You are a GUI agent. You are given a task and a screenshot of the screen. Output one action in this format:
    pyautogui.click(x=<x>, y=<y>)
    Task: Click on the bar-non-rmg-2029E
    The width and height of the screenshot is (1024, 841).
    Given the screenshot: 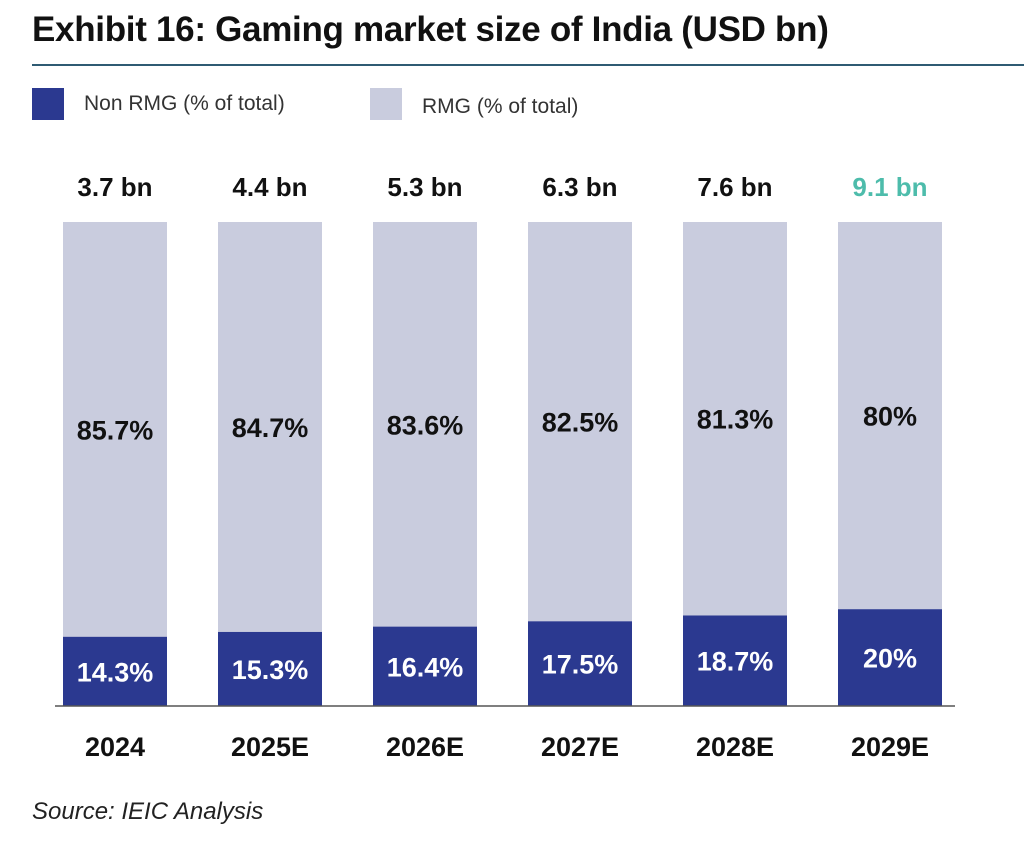 What is the action you would take?
    pyautogui.click(x=890, y=657)
    